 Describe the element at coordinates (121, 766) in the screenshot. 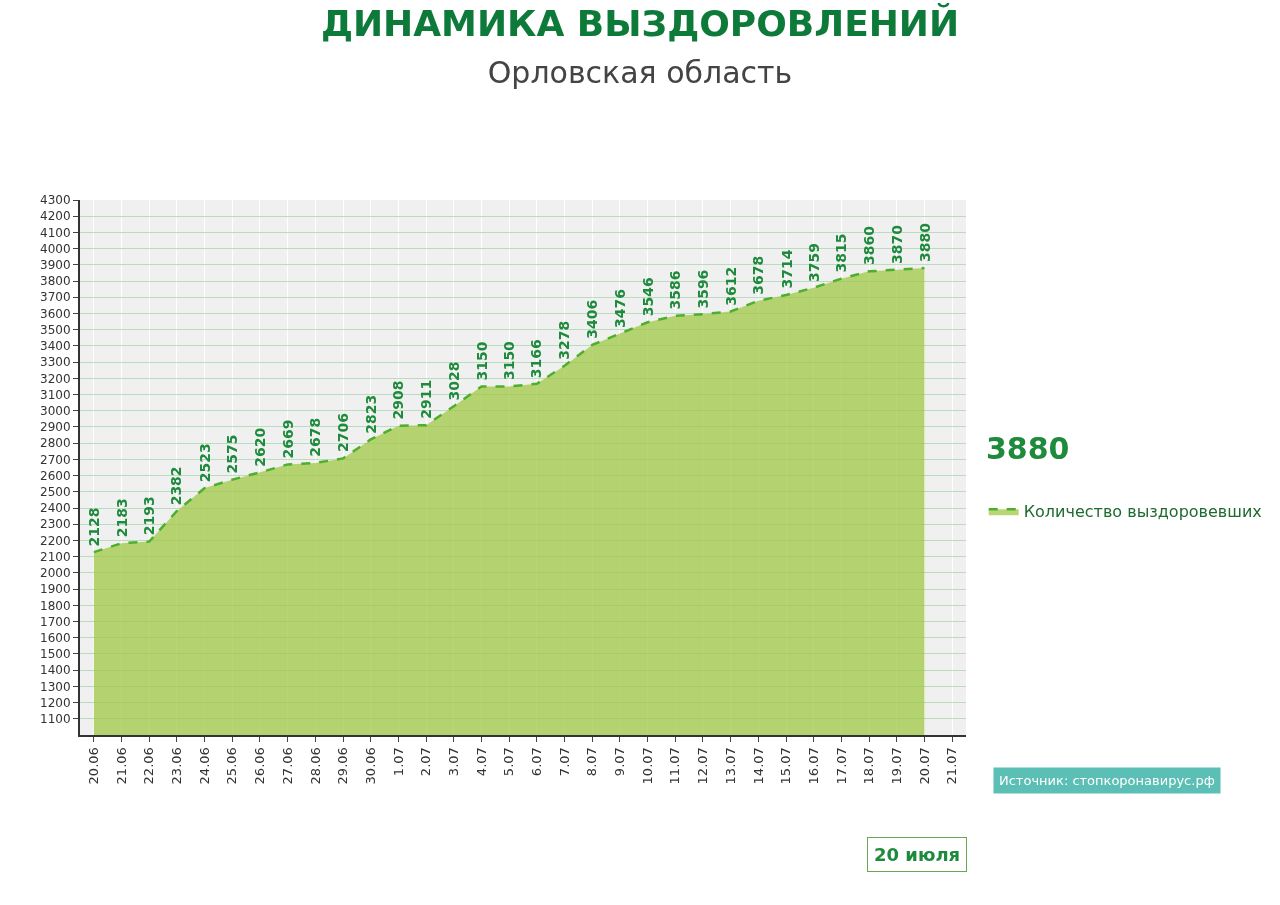

I see `x-tick-label: 21.06` at that location.